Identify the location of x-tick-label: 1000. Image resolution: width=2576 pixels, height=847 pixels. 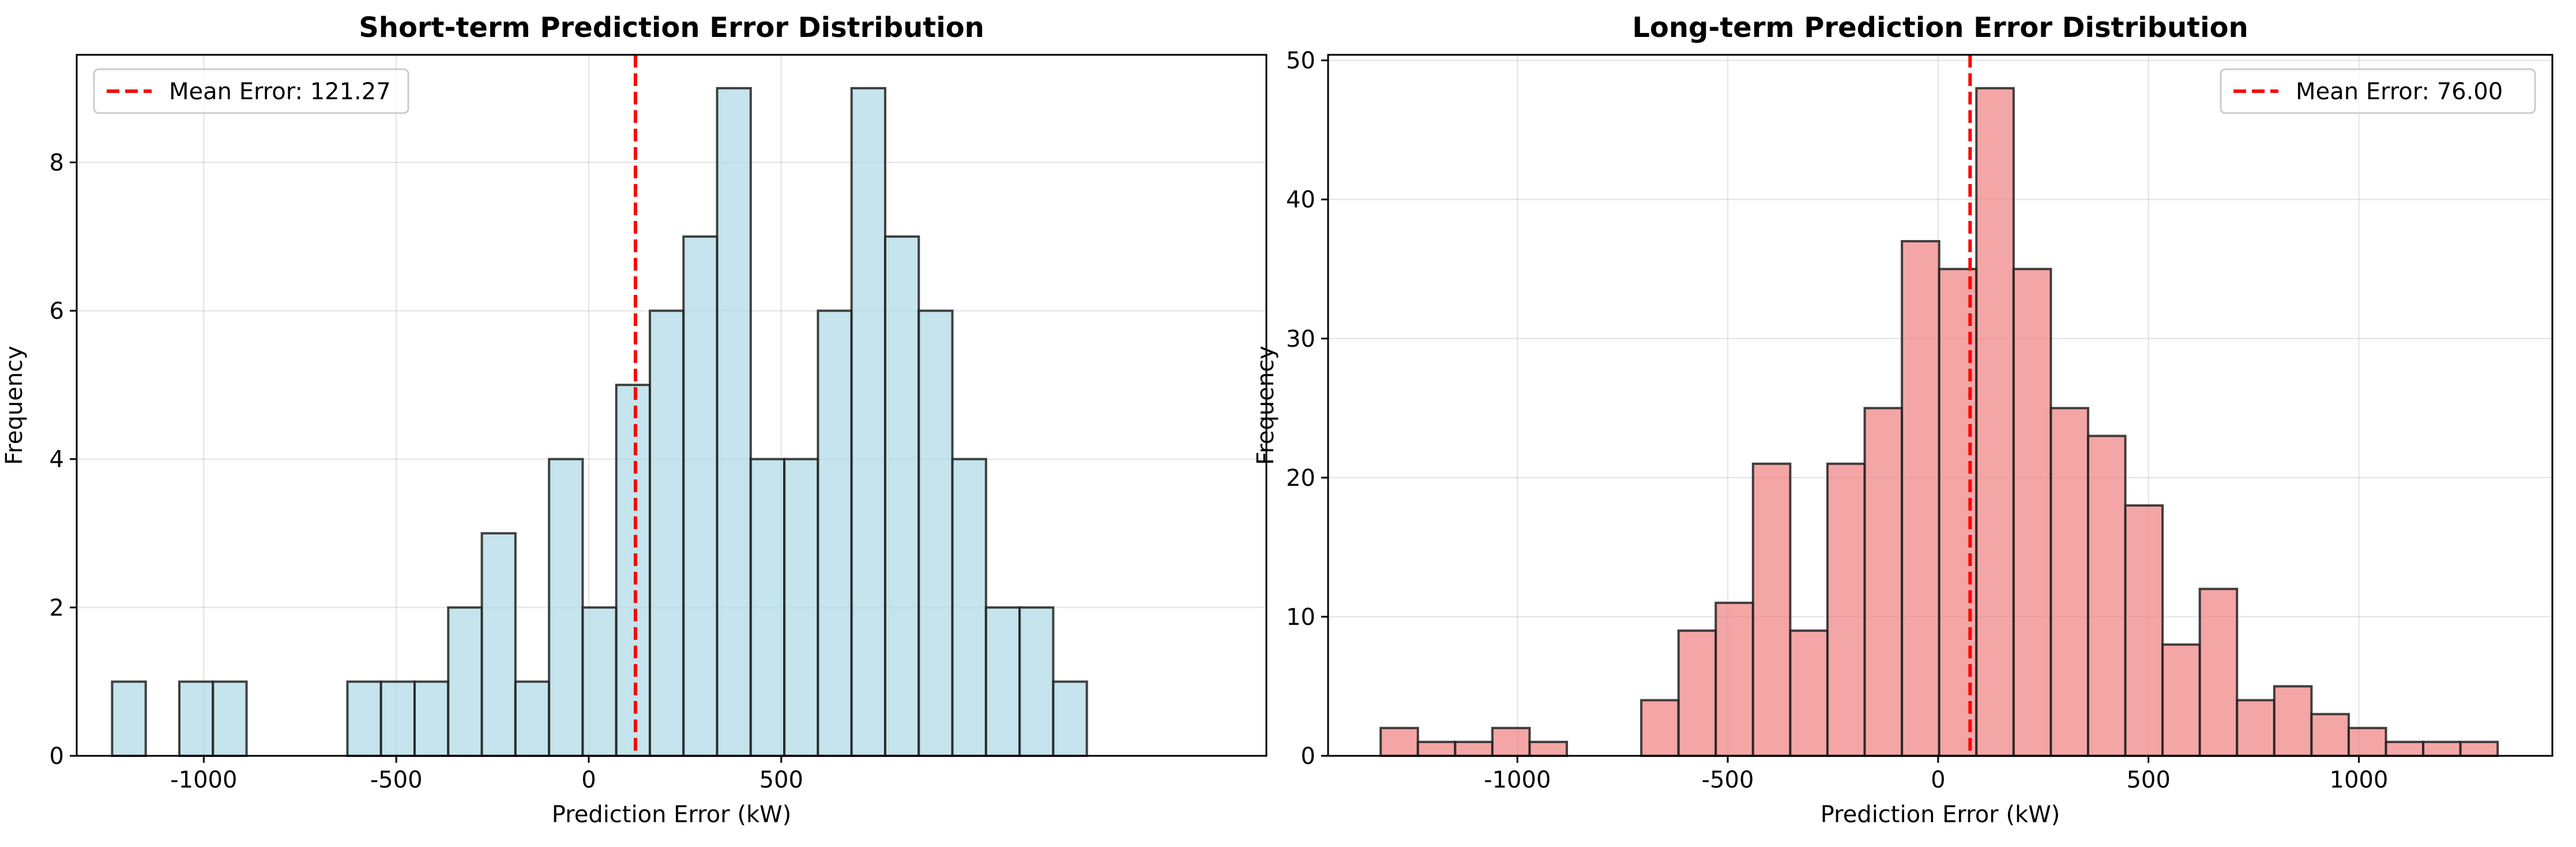
(2359, 780).